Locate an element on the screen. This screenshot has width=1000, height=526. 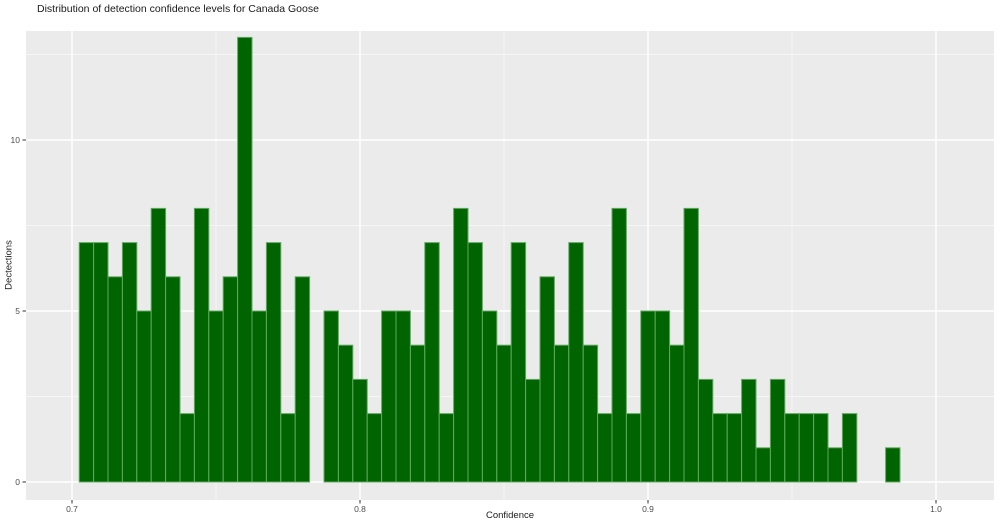
y-tick-label: 10 is located at coordinates (16, 140).